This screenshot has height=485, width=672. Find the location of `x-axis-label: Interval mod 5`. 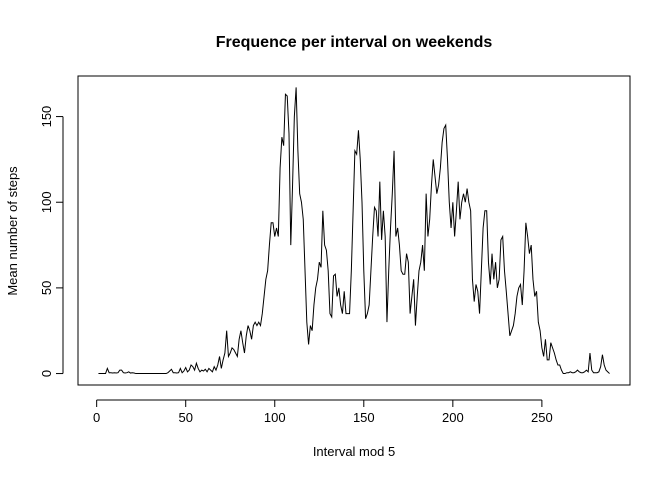

x-axis-label: Interval mod 5 is located at coordinates (354, 451).